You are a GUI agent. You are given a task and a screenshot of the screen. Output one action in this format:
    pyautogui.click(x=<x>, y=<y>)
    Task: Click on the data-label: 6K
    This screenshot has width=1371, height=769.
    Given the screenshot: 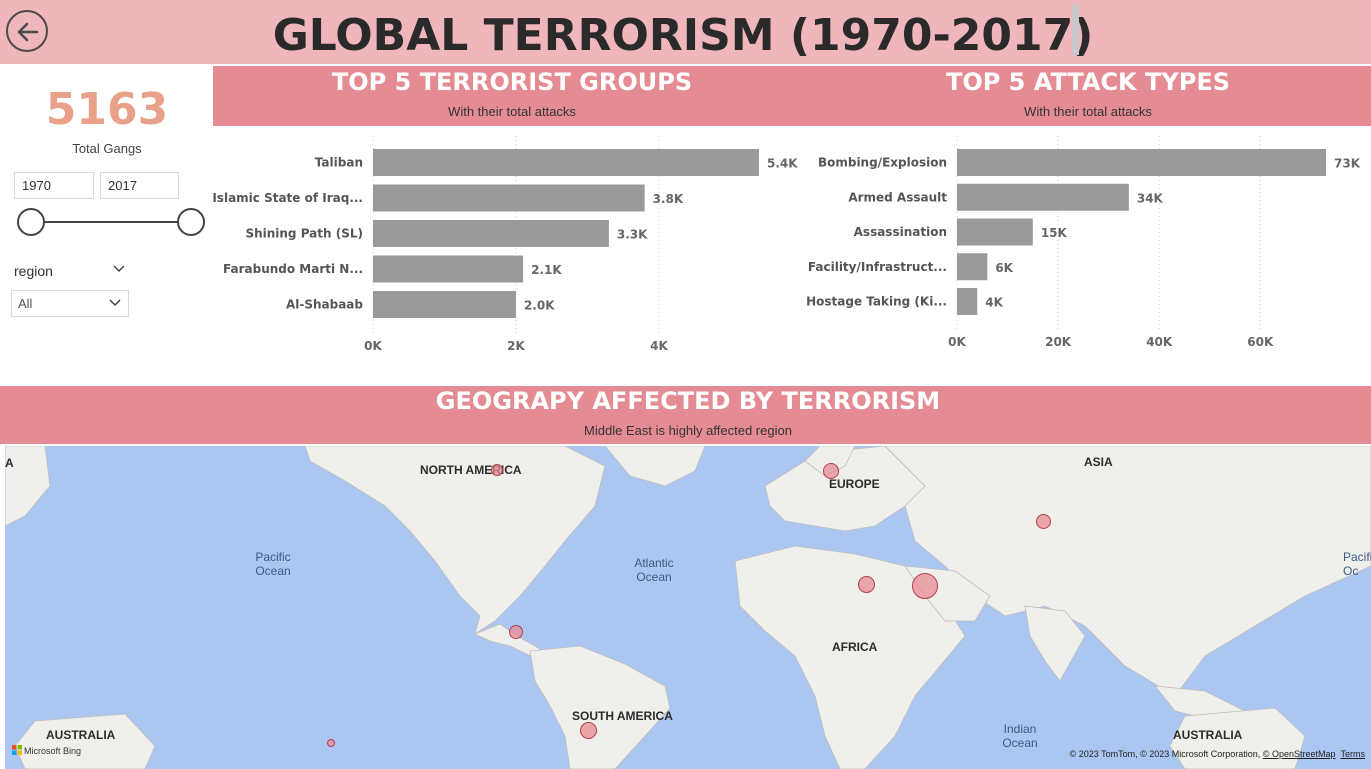 What is the action you would take?
    pyautogui.click(x=1004, y=268)
    